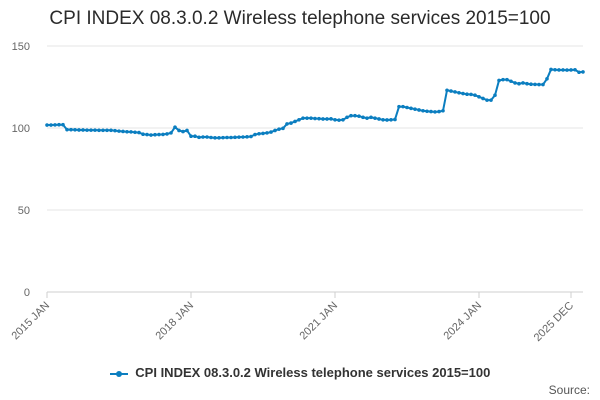 This screenshot has height=400, width=600. Describe the element at coordinates (118, 374) in the screenshot. I see `legend-marker-icon` at that location.